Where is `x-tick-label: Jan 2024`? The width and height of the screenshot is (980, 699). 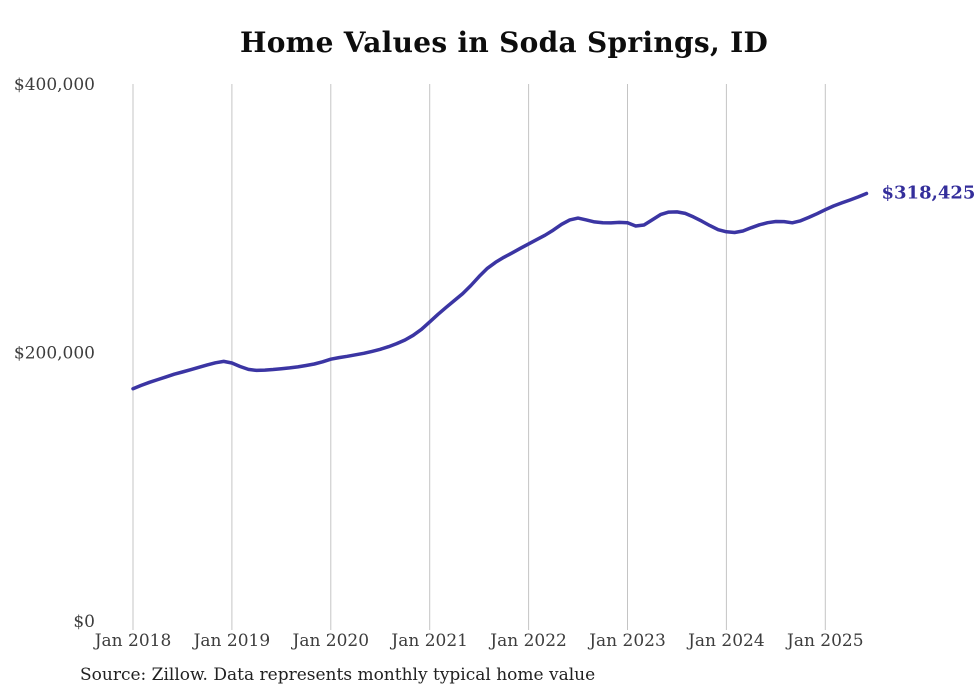 x-tick-label: Jan 2024 is located at coordinates (725, 641).